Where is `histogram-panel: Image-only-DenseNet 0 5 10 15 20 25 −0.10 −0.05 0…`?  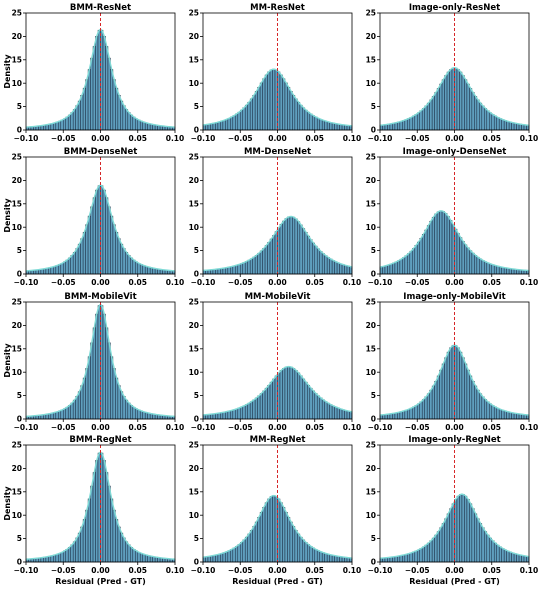 histogram-panel: Image-only-DenseNet 0 5 10 15 20 25 −0.10 −0.05 0… is located at coordinates (452, 217).